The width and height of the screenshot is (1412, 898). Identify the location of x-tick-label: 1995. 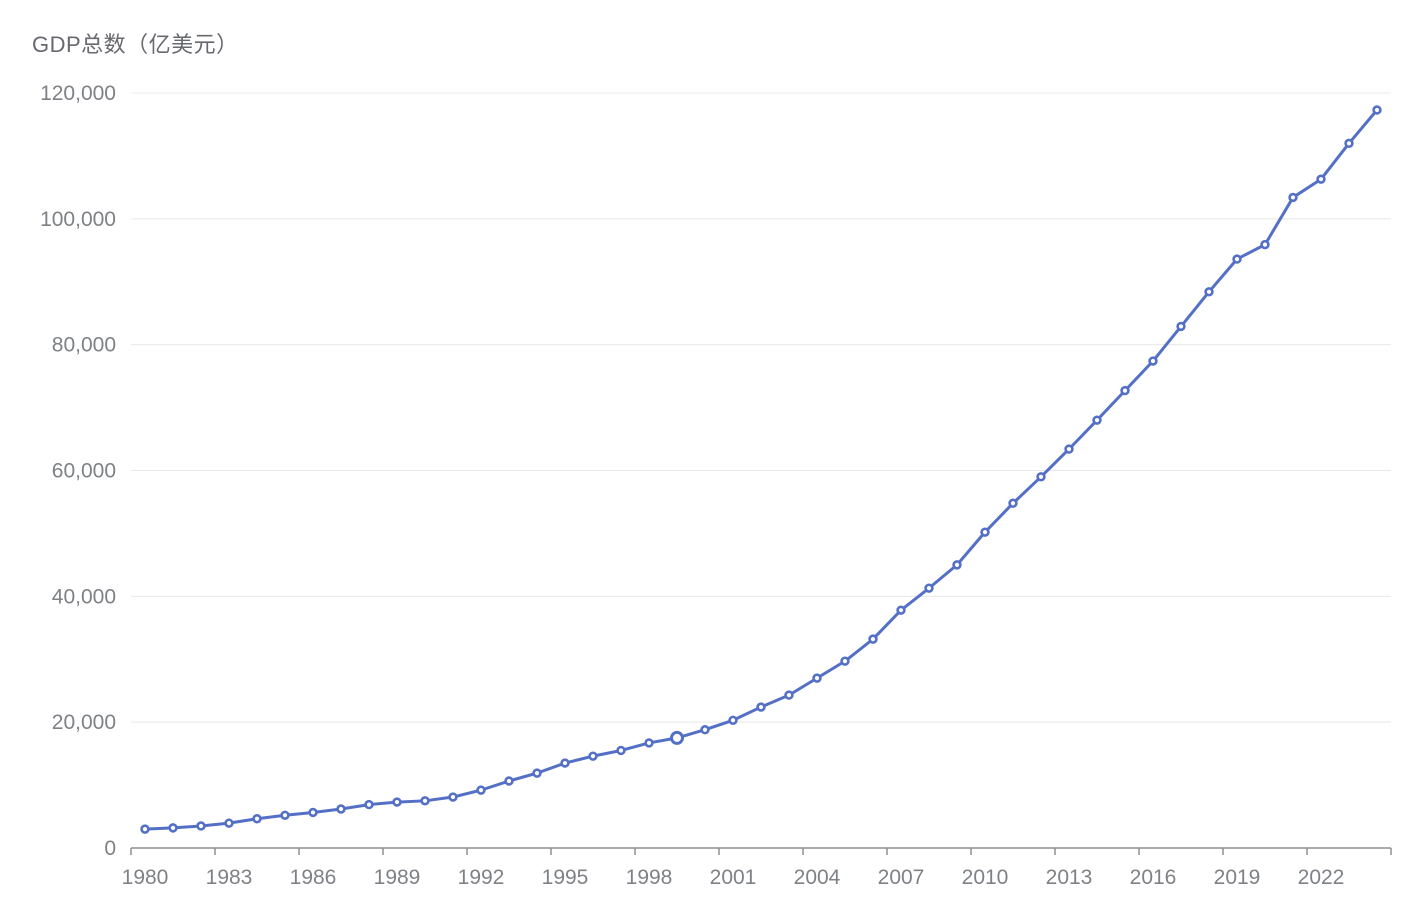
(565, 877).